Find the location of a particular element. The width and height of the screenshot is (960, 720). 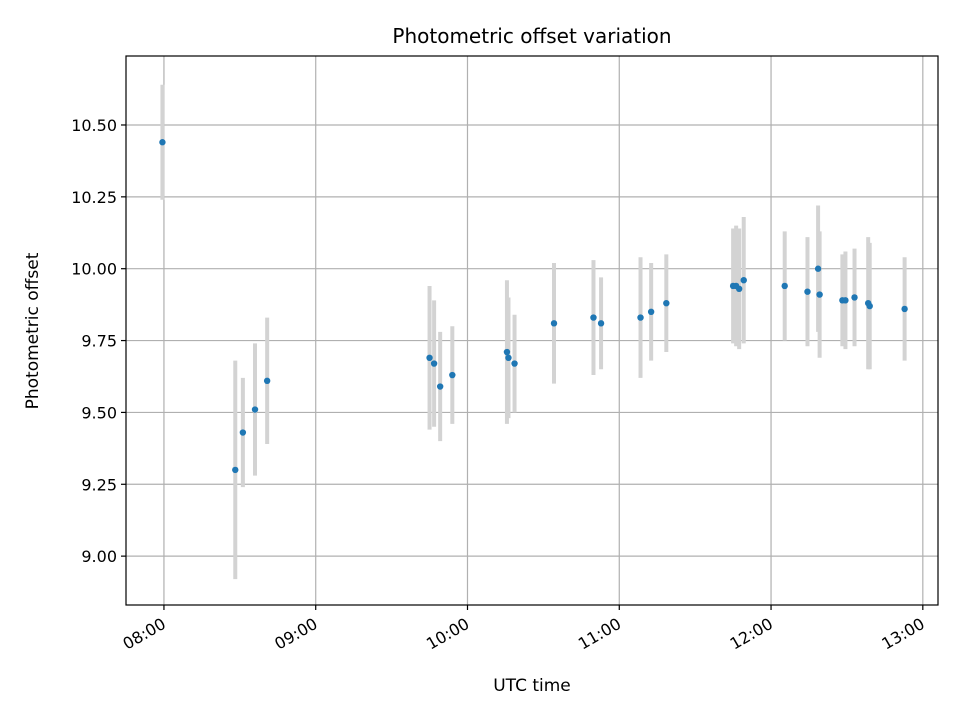

x-tick-label: 08:00 is located at coordinates (144, 634).